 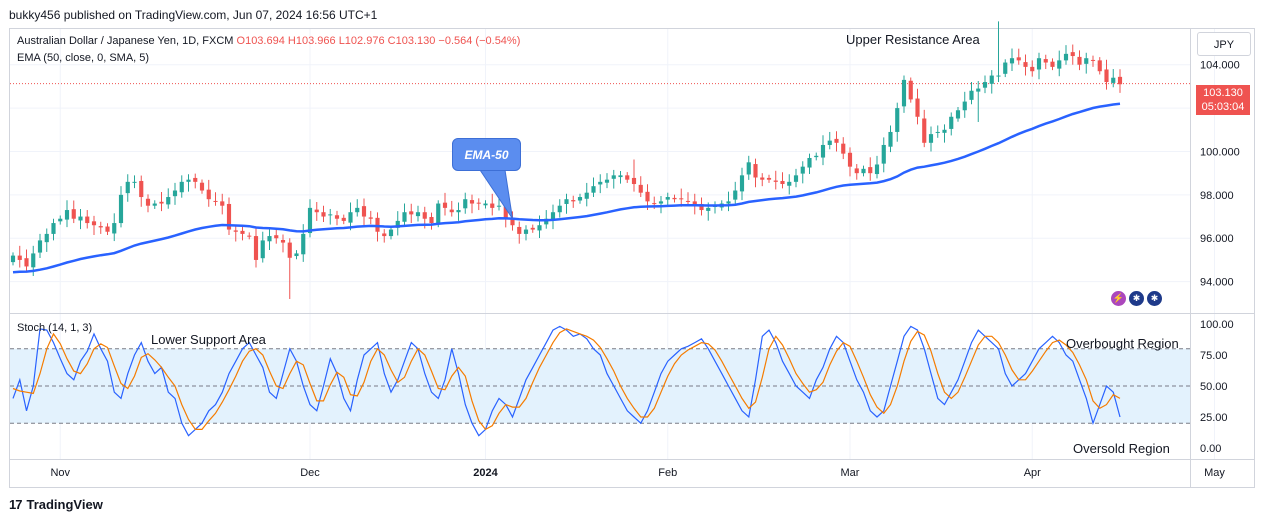 I want to click on price-tick-label: 104.000, so click(x=1220, y=66).